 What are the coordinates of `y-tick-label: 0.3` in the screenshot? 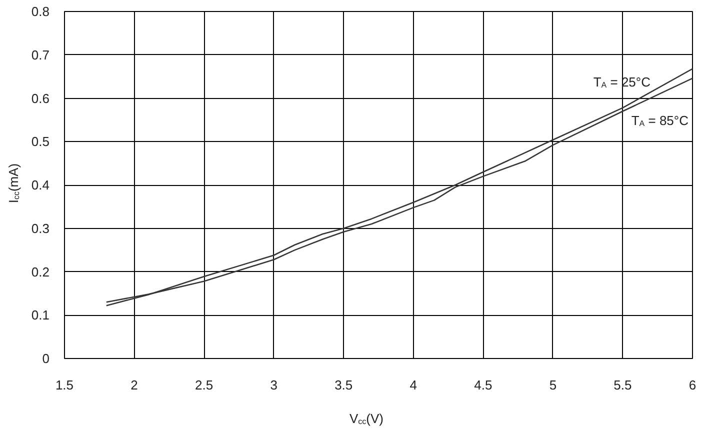 It's located at (40, 228).